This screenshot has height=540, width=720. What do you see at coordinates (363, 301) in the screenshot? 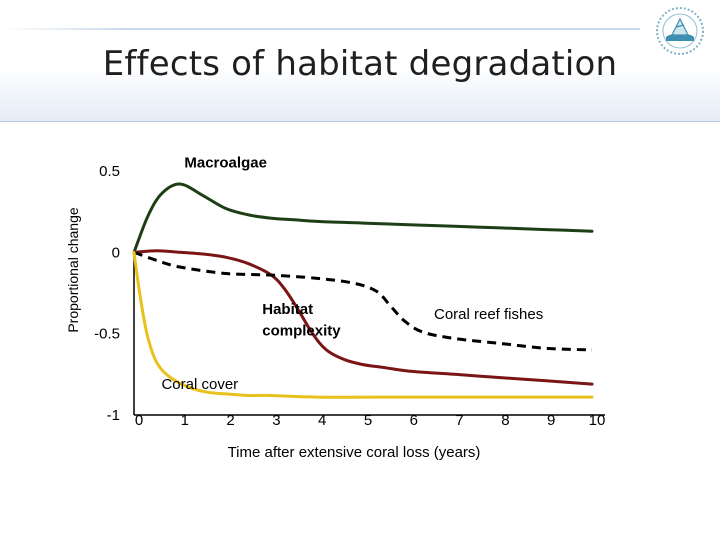
I see `series-line-coral-reef-fishes` at bounding box center [363, 301].